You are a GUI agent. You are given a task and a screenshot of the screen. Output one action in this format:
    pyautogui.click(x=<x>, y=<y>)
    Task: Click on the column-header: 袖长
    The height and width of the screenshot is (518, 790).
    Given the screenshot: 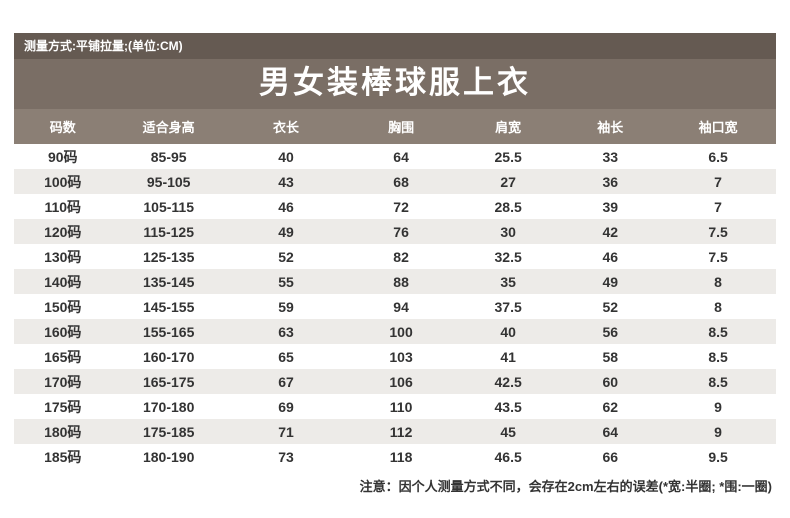 What is the action you would take?
    pyautogui.click(x=610, y=126)
    